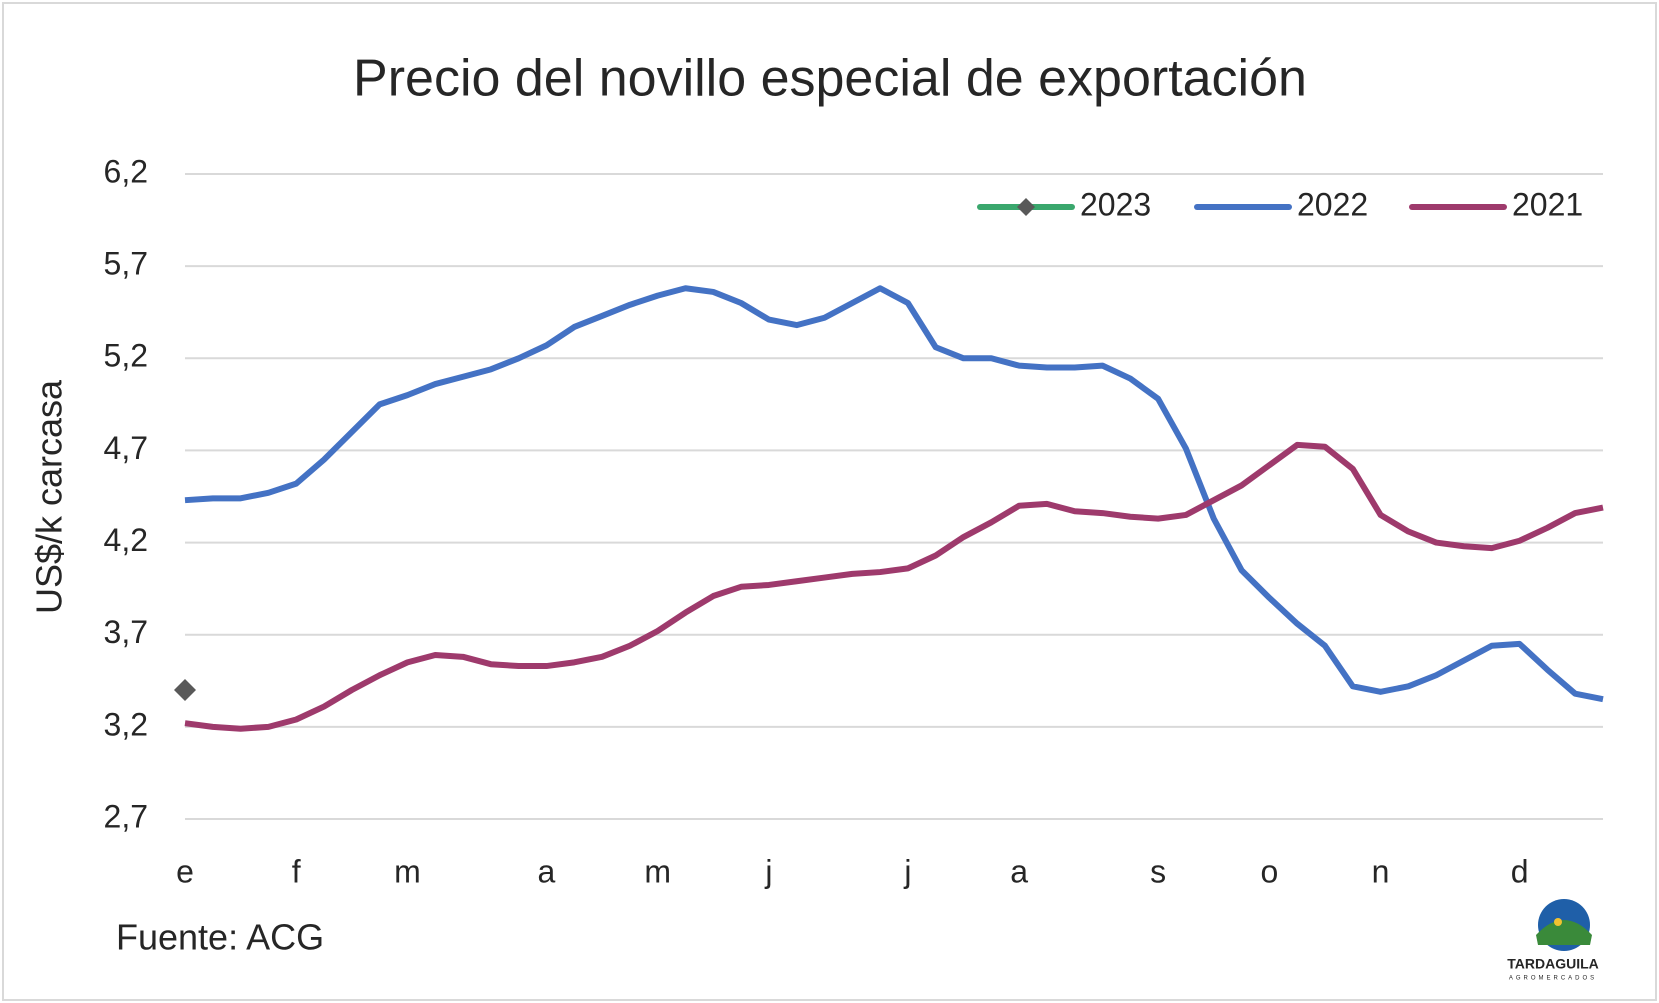 The height and width of the screenshot is (1003, 1659). Describe the element at coordinates (1332, 204) in the screenshot. I see `legend-label: 2022` at that location.